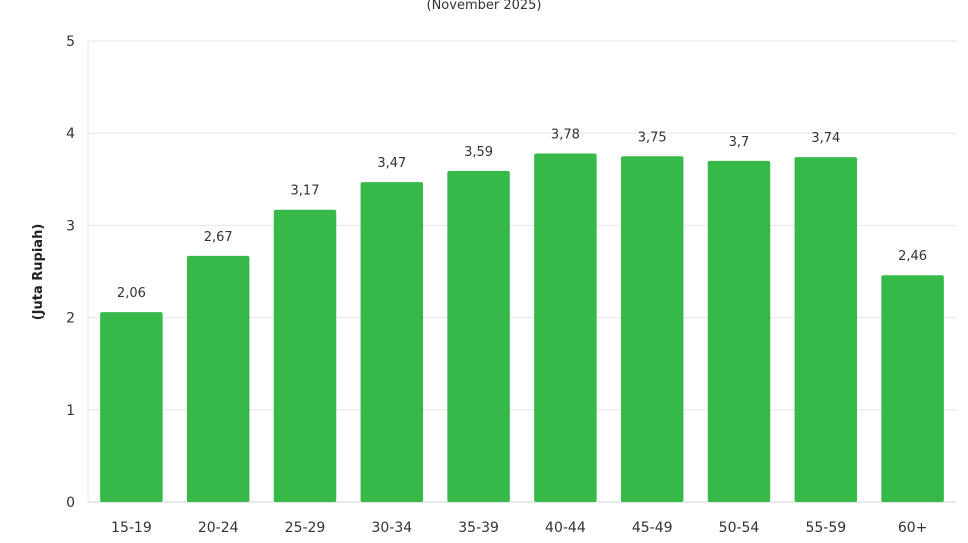 The width and height of the screenshot is (968, 543). Describe the element at coordinates (70, 319) in the screenshot. I see `y-tick-label: 2` at that location.